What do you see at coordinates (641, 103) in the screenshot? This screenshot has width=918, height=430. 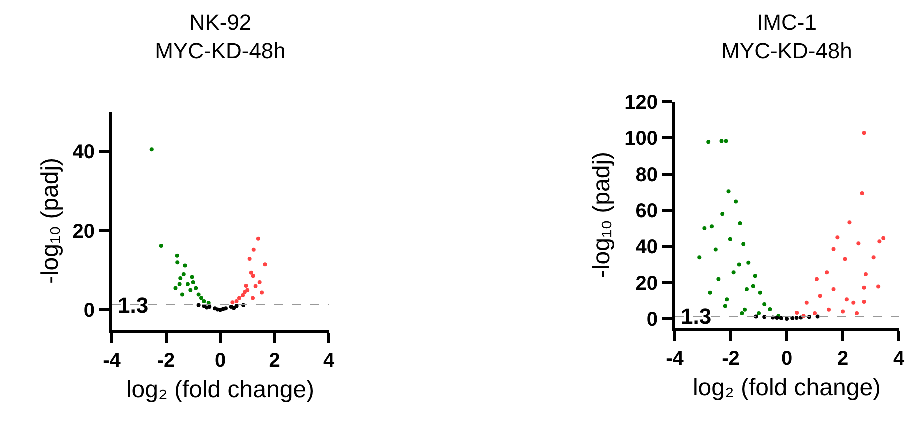 I see `y-tick-label: 120` at bounding box center [641, 103].